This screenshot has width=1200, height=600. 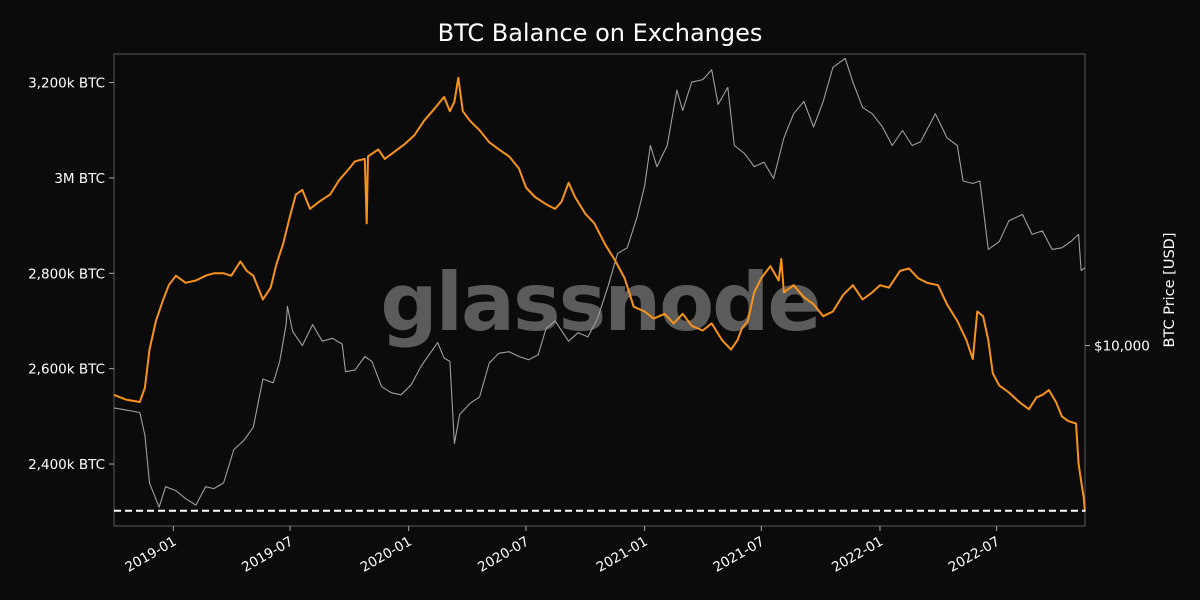 What do you see at coordinates (66, 274) in the screenshot?
I see `y-left-tick-label: 2,800k BTC` at bounding box center [66, 274].